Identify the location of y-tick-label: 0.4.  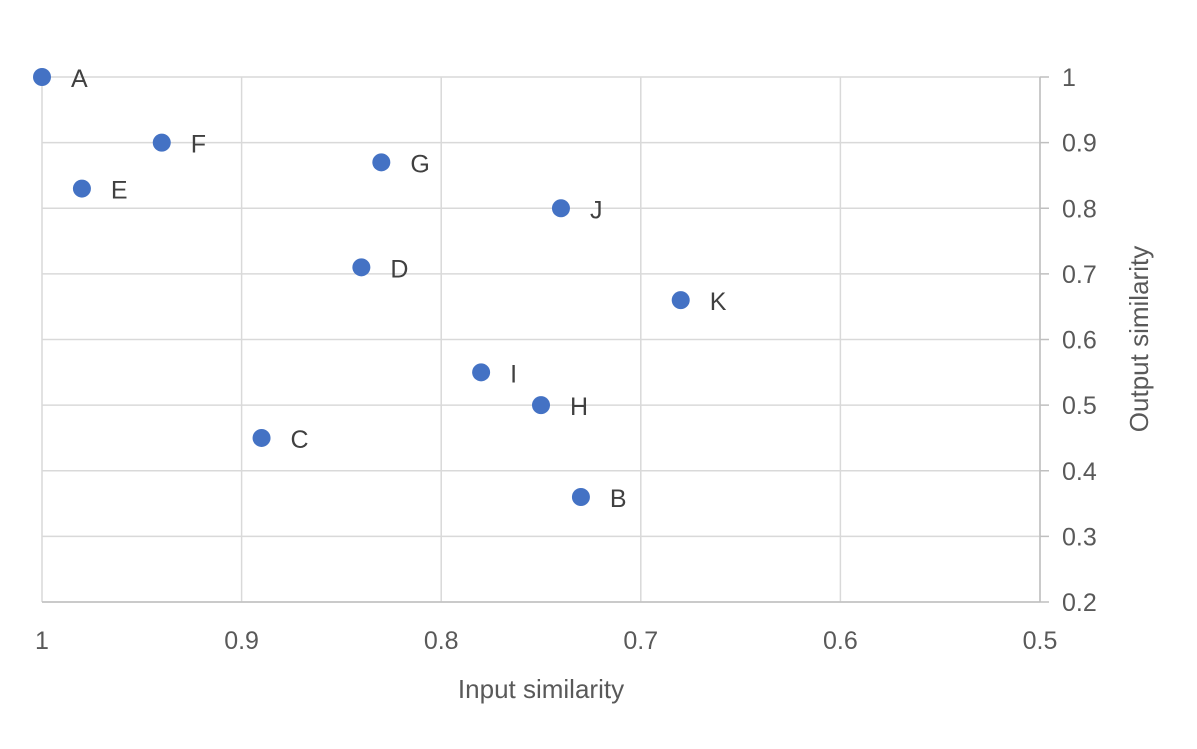
(1079, 472).